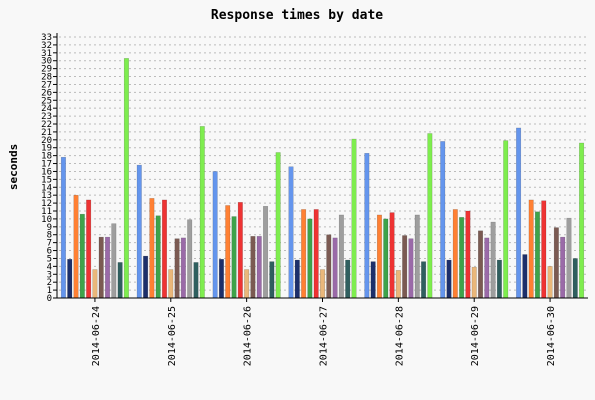 The image size is (595, 400). Describe the element at coordinates (49, 228) in the screenshot. I see `y-tick-label: 9` at that location.